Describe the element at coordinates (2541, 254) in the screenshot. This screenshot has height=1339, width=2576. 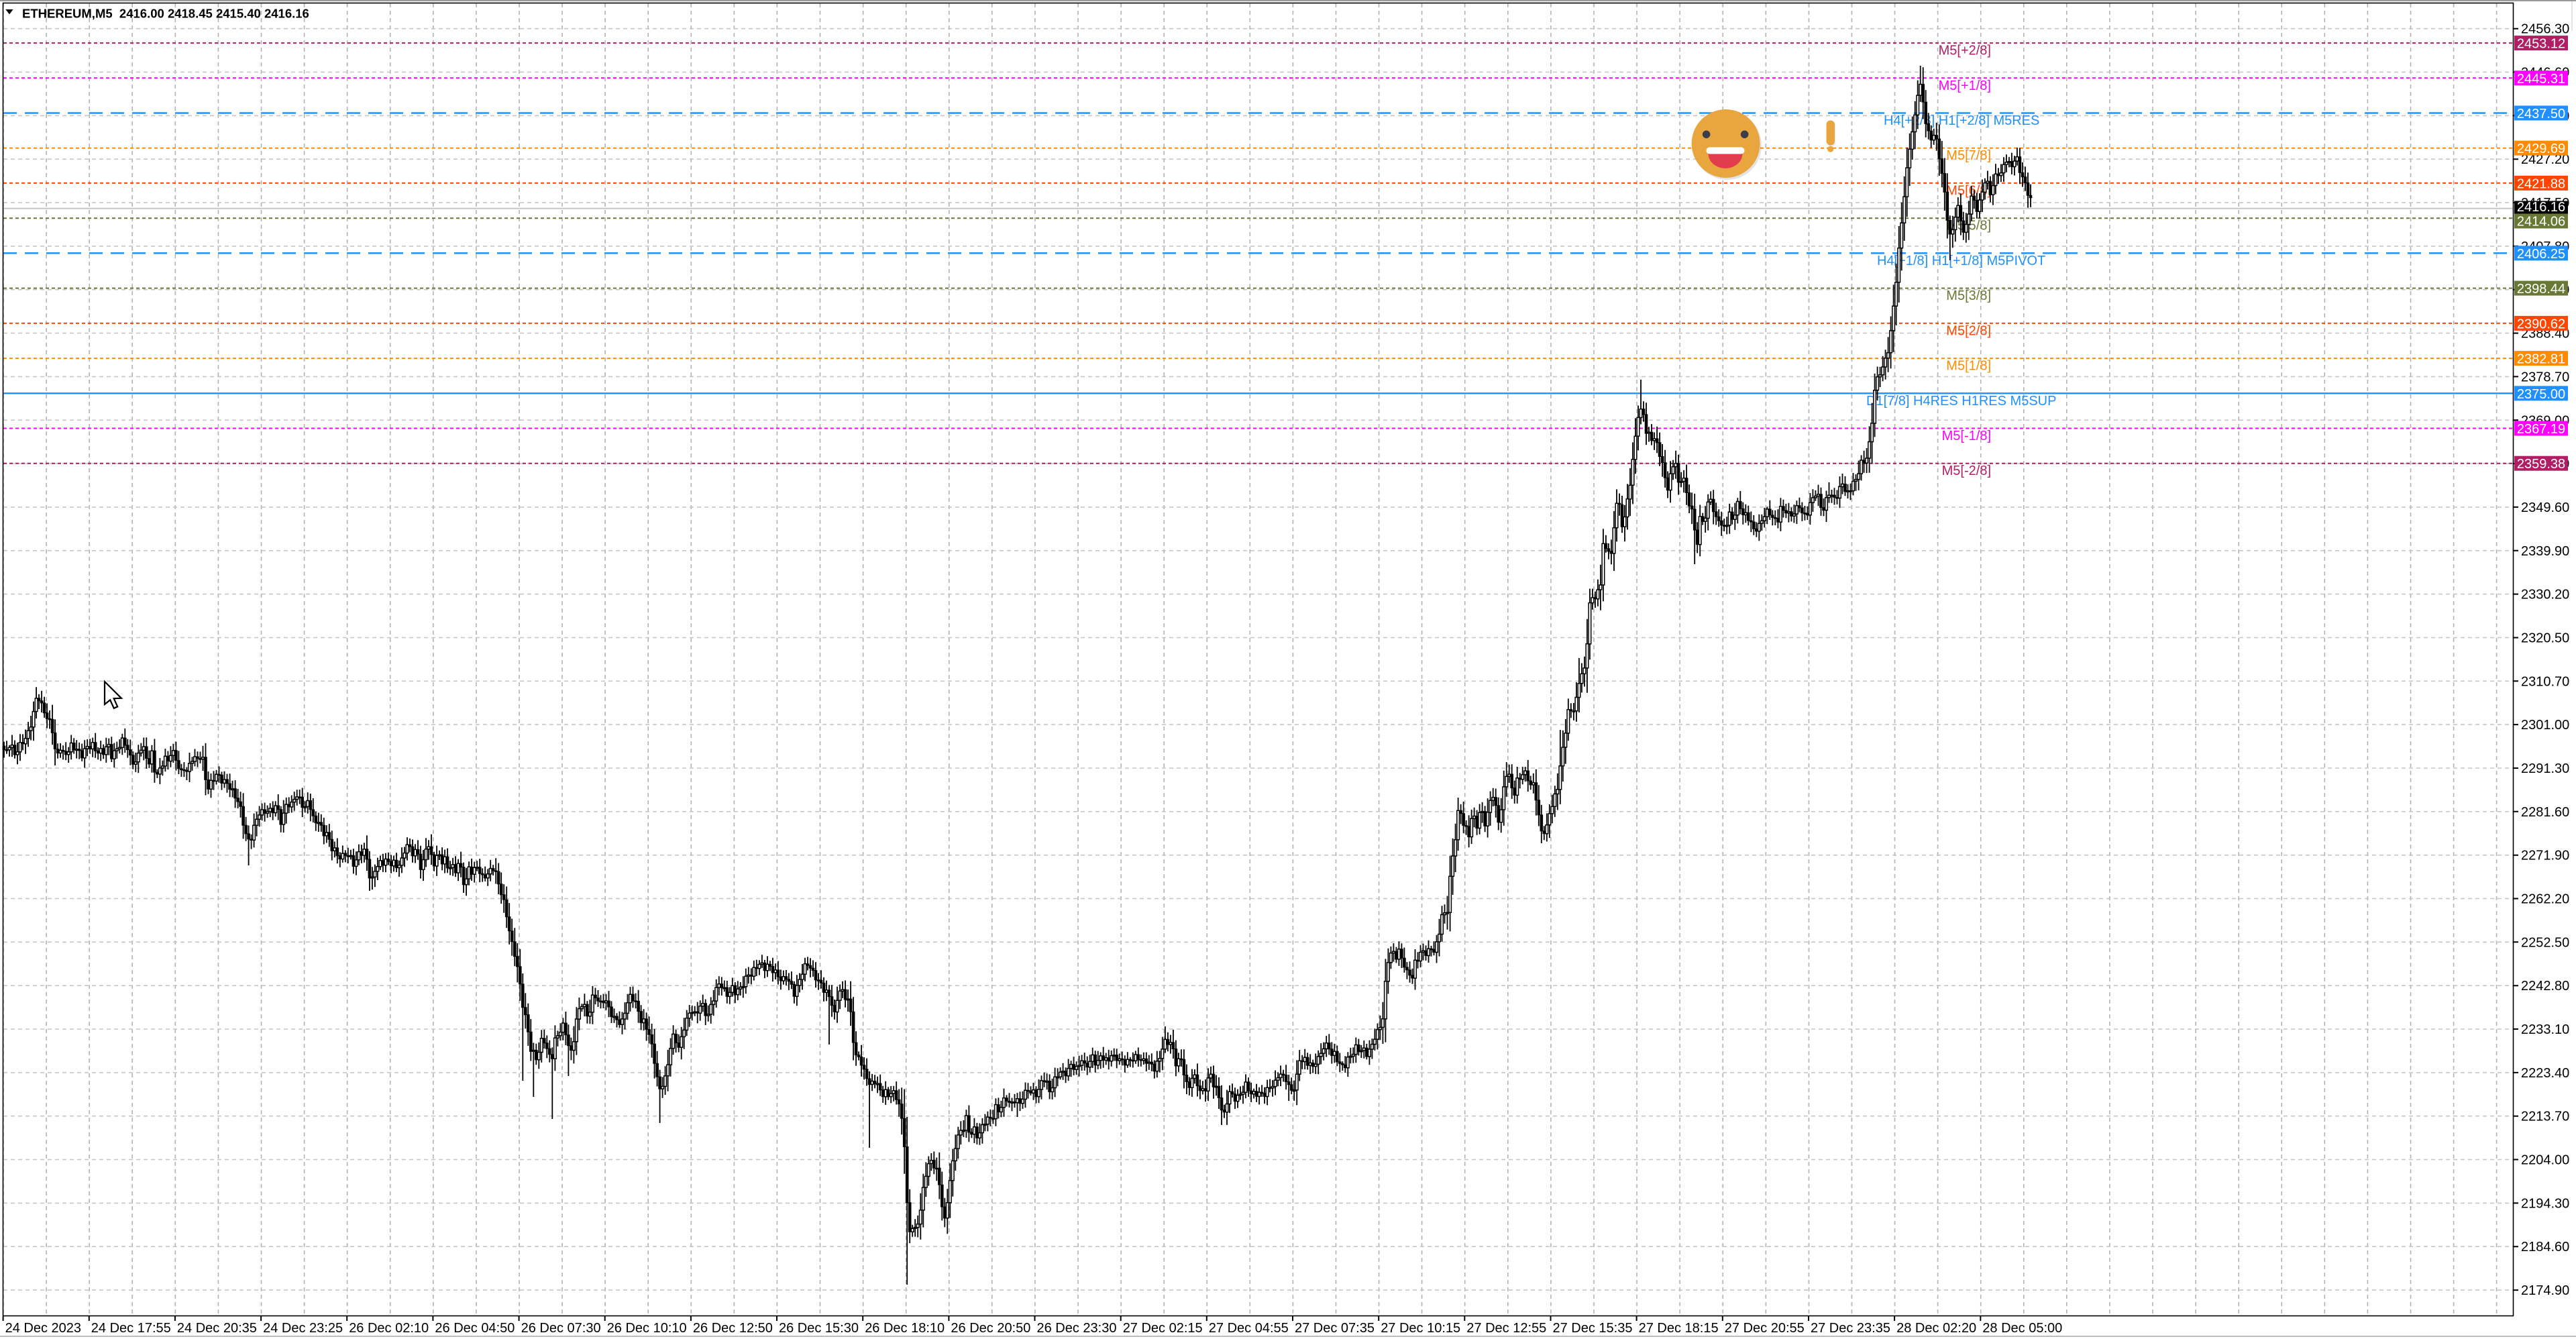
I see `svg-text: 2406.25` at that location.